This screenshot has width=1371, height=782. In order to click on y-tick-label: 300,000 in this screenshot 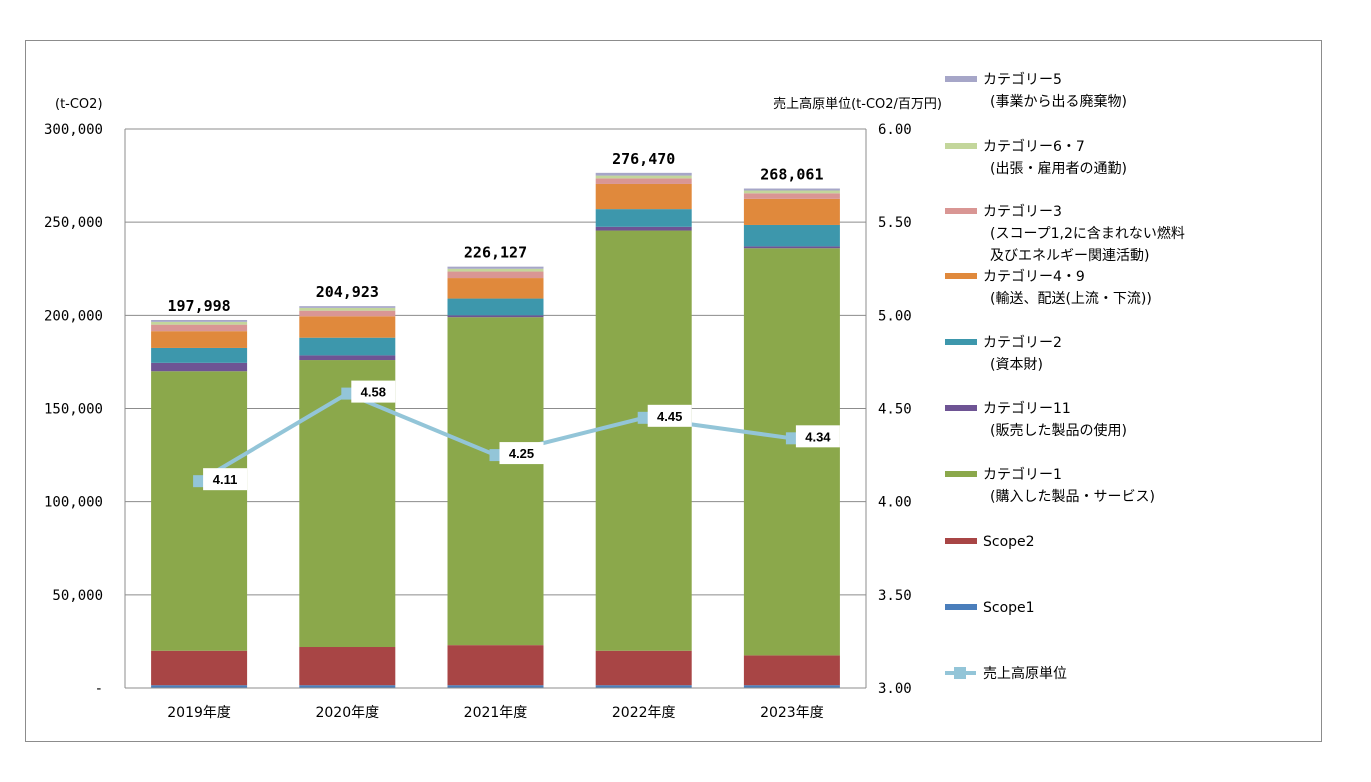, I will do `click(73, 130)`.